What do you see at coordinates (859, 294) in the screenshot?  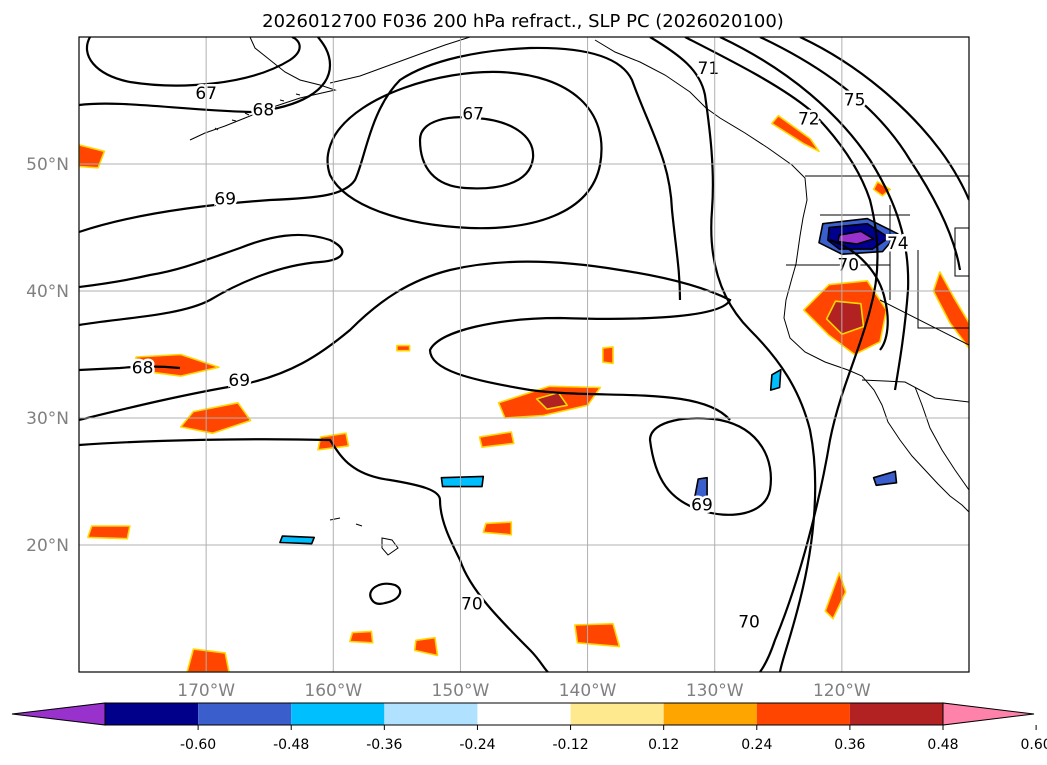 I see `slp-contour-70-east` at bounding box center [859, 294].